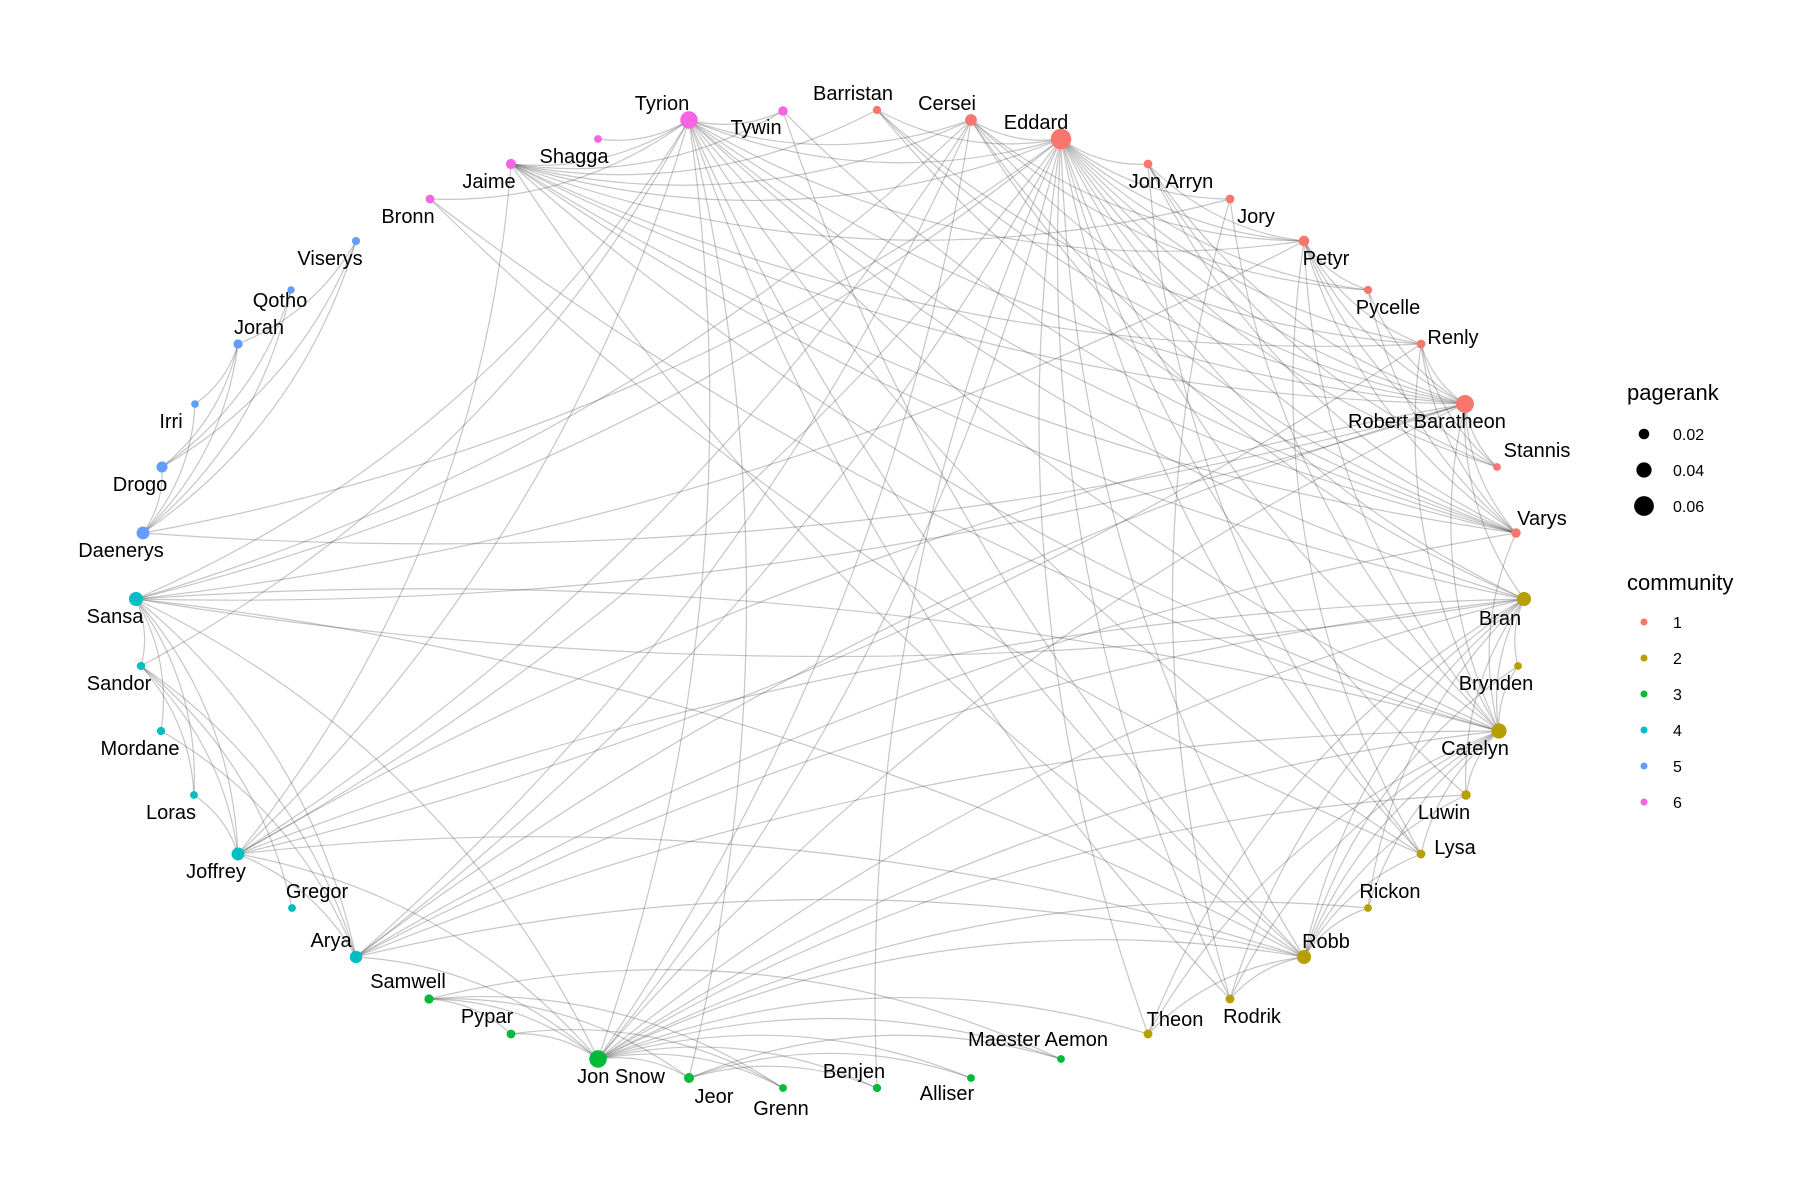  What do you see at coordinates (877, 110) in the screenshot?
I see `node-barristan` at bounding box center [877, 110].